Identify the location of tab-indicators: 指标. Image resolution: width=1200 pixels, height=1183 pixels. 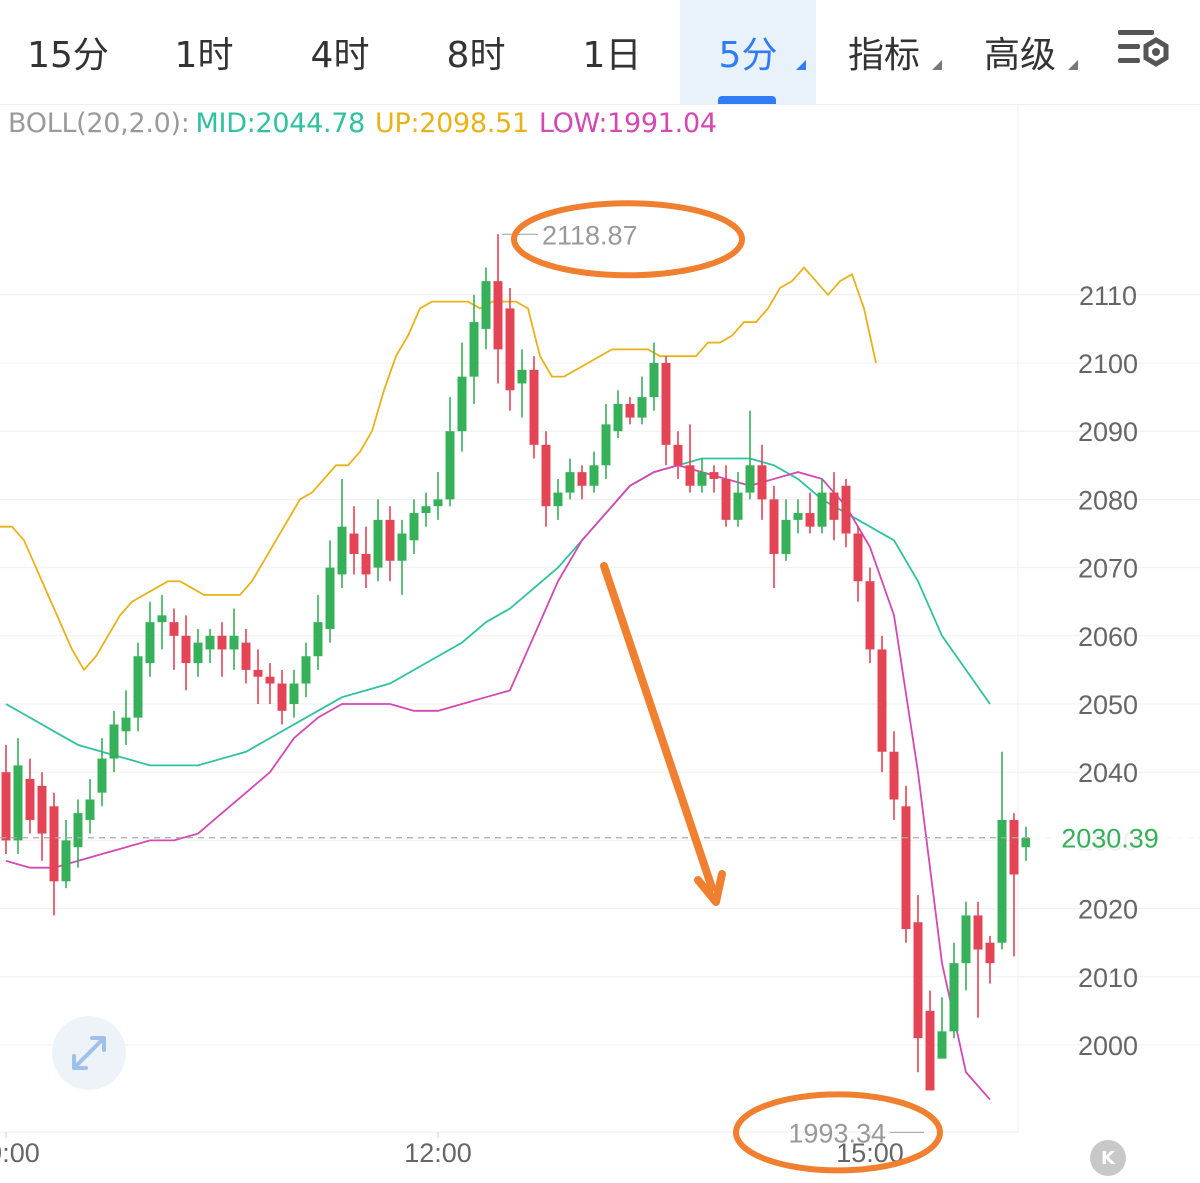
(884, 52).